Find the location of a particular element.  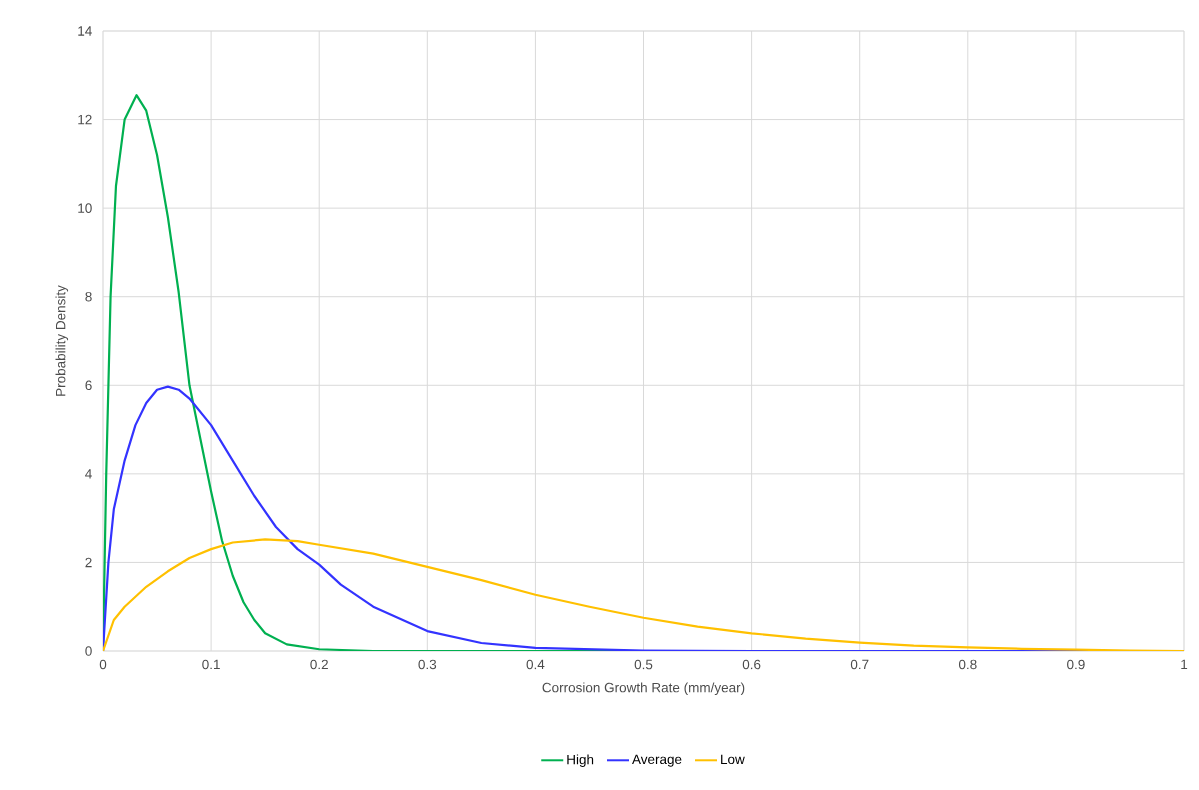

y-tick-label: 0 is located at coordinates (88, 651).